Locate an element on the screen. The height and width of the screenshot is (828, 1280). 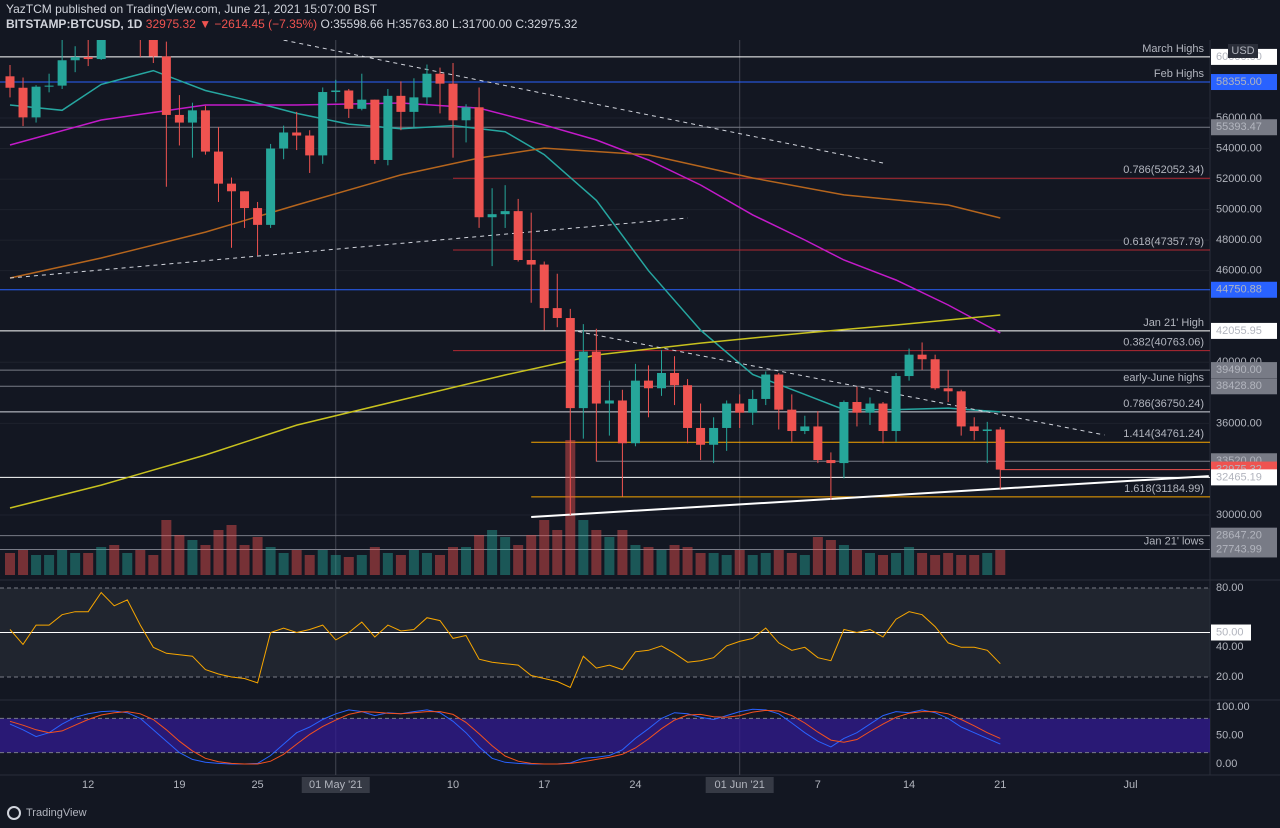
level-note: 1.414(34761.24) is located at coordinates (1163, 434).